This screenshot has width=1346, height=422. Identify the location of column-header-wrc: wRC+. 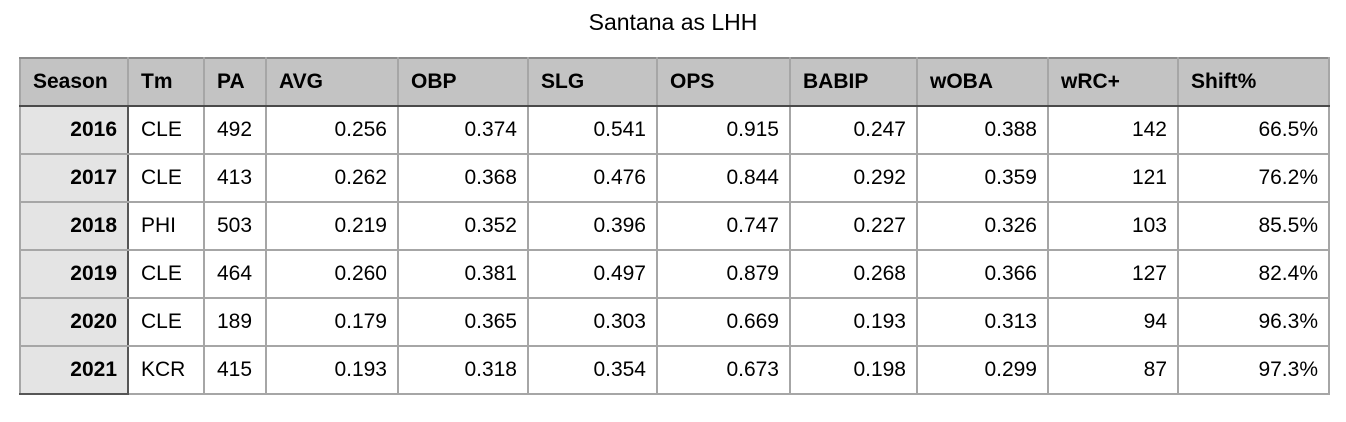
(1113, 82).